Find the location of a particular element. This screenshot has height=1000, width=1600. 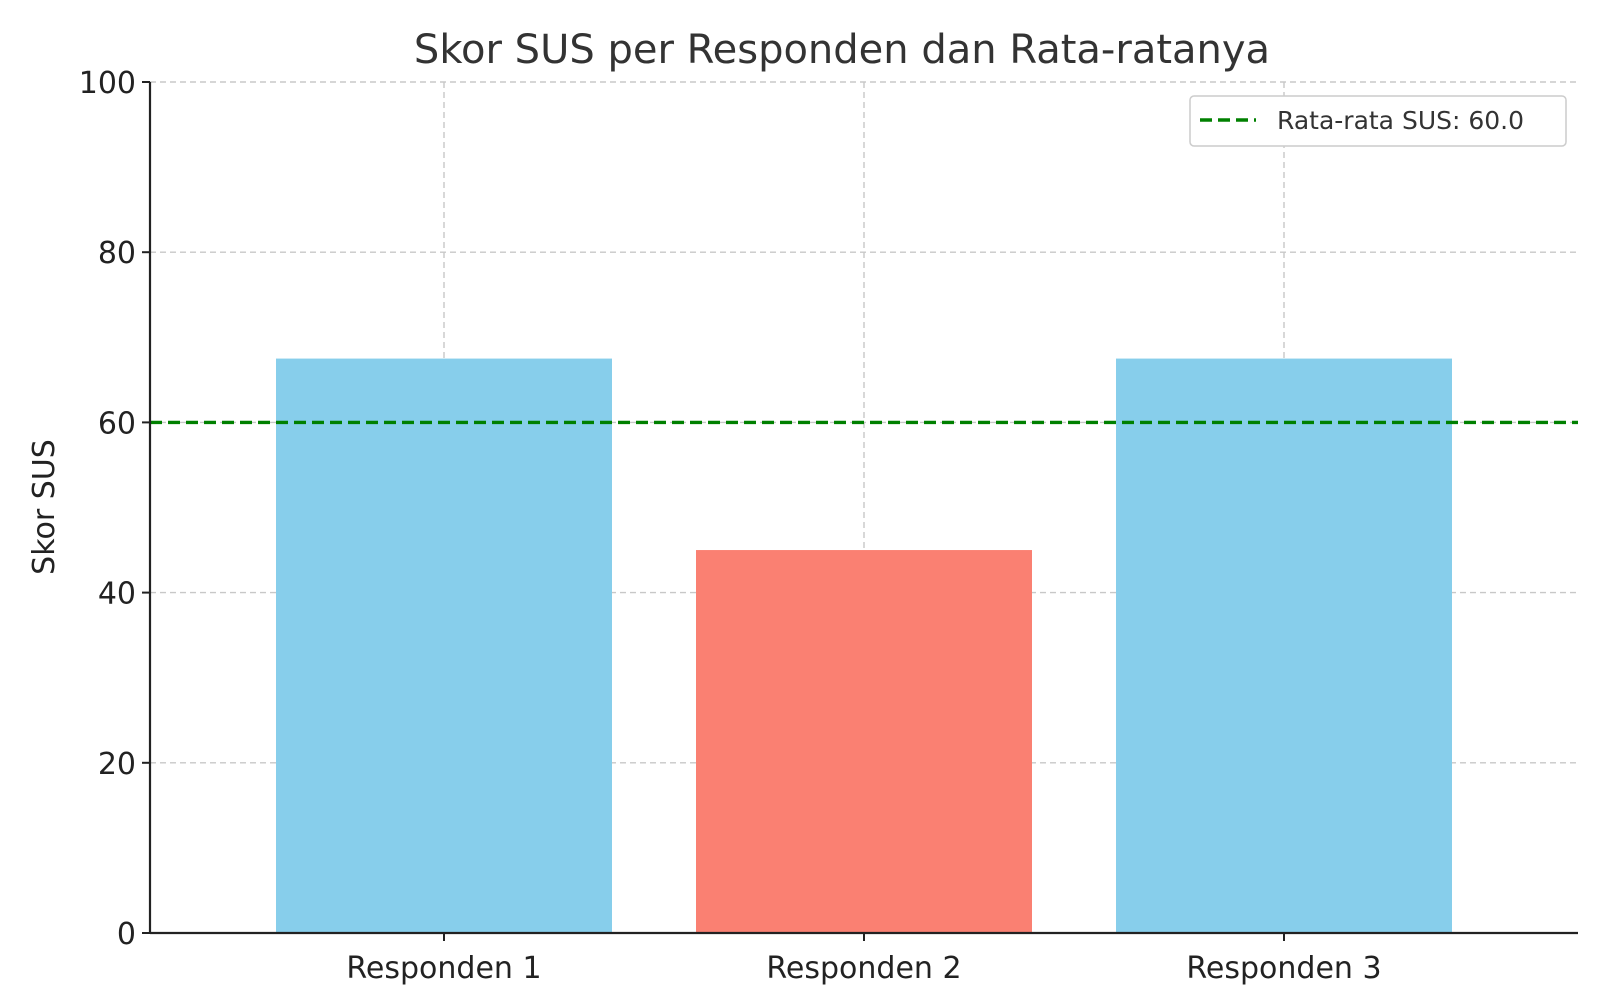

legend-box is located at coordinates (1378, 121).